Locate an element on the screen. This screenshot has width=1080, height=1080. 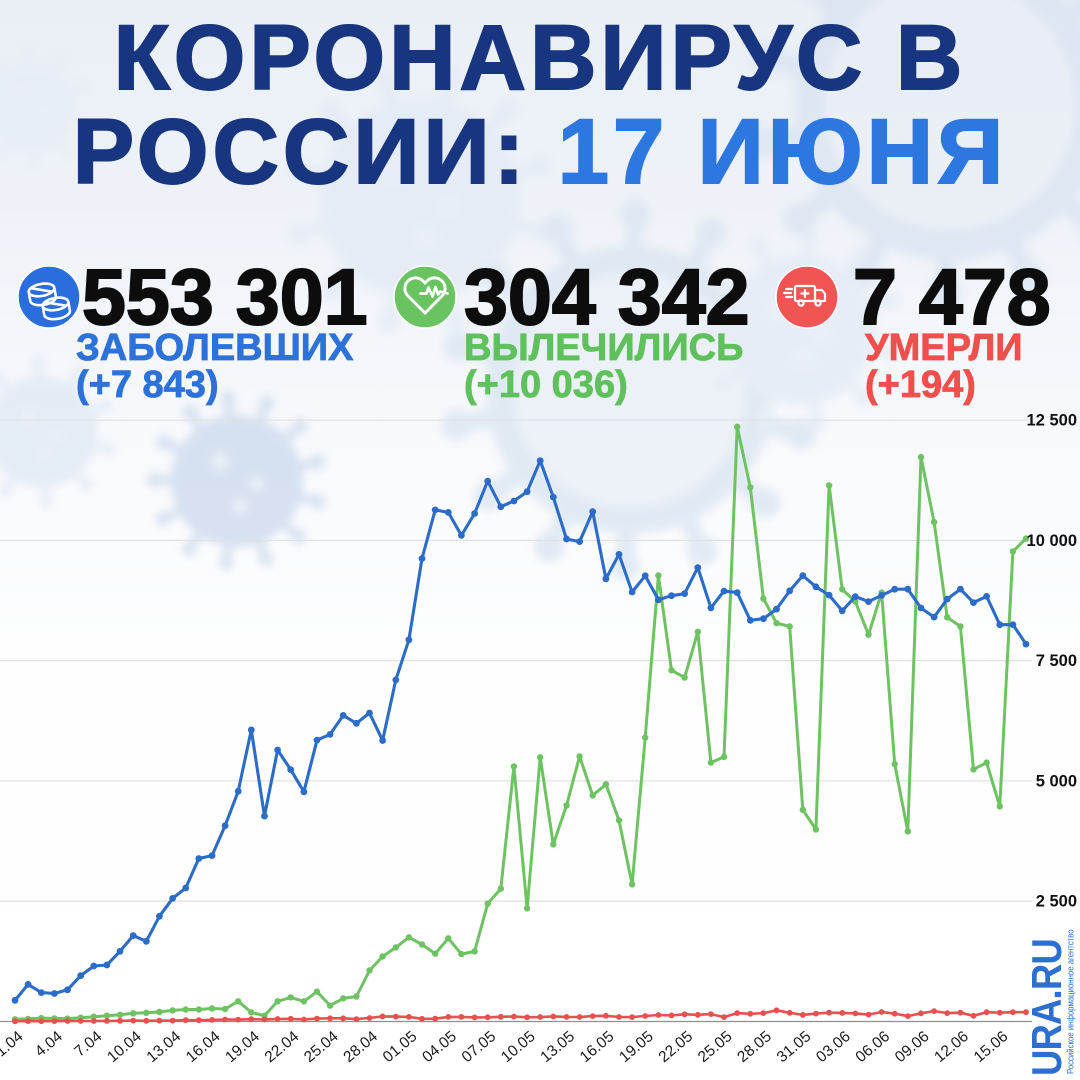
svg-text: 22.05 is located at coordinates (676, 1047).